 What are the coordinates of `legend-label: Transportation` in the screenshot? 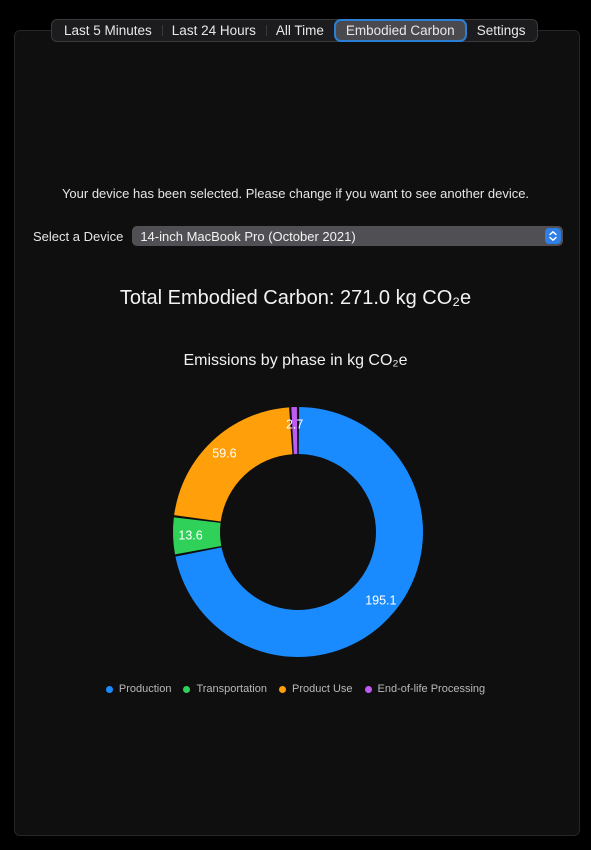 It's located at (231, 689).